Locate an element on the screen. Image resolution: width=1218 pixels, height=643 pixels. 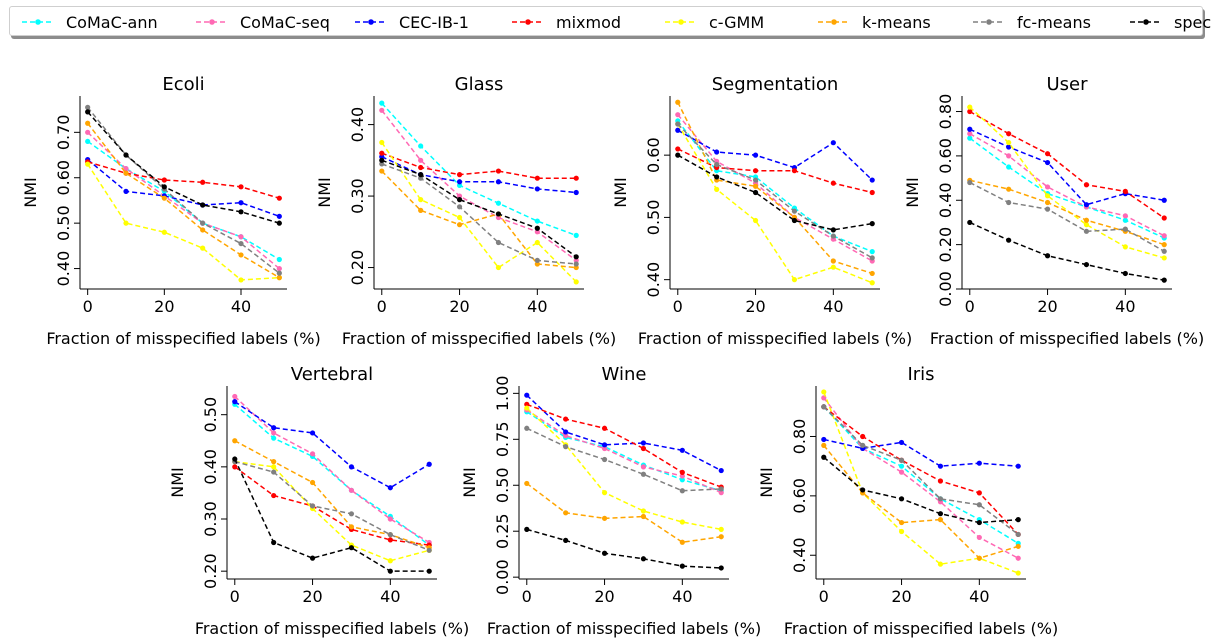
series-comac-ann is located at coordinates (775, 186).